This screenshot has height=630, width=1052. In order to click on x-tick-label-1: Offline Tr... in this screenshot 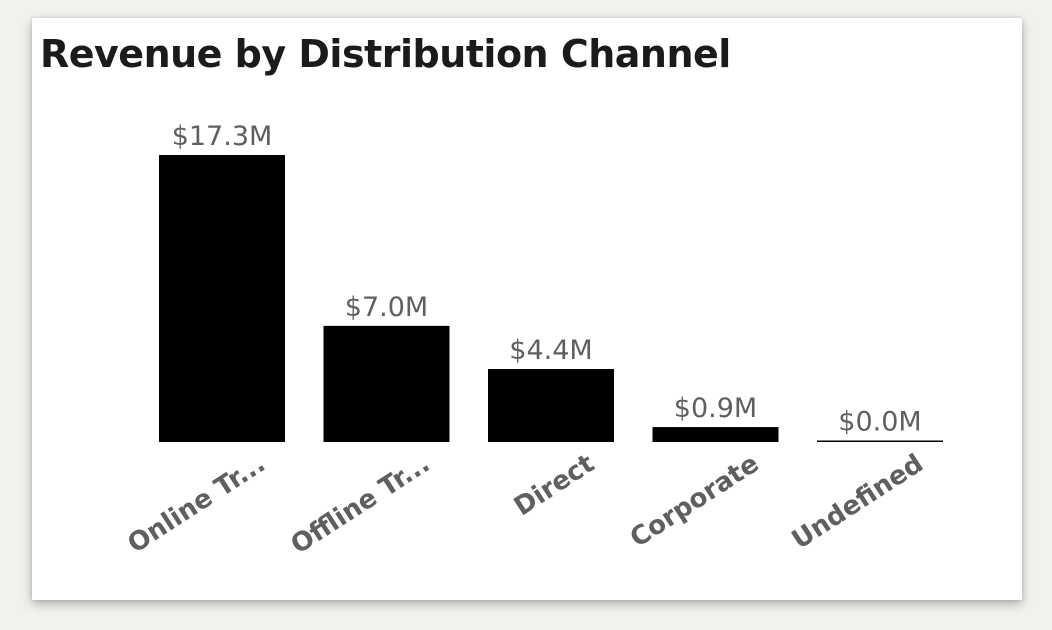, I will do `click(361, 505)`.